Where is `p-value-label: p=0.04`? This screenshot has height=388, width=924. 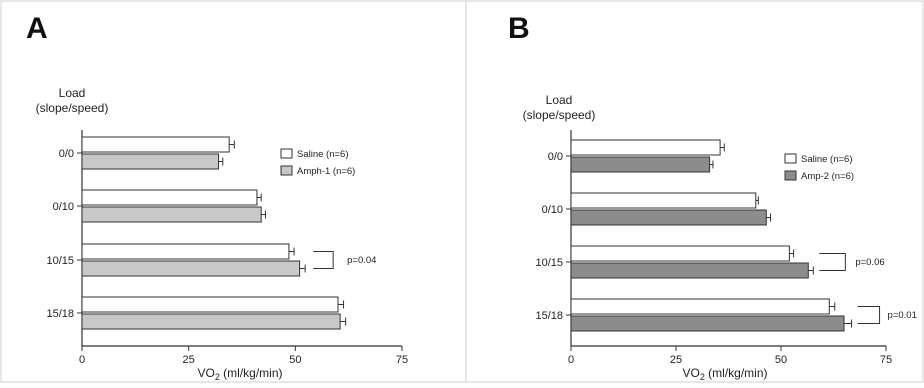 p-value-label: p=0.04 is located at coordinates (361, 260).